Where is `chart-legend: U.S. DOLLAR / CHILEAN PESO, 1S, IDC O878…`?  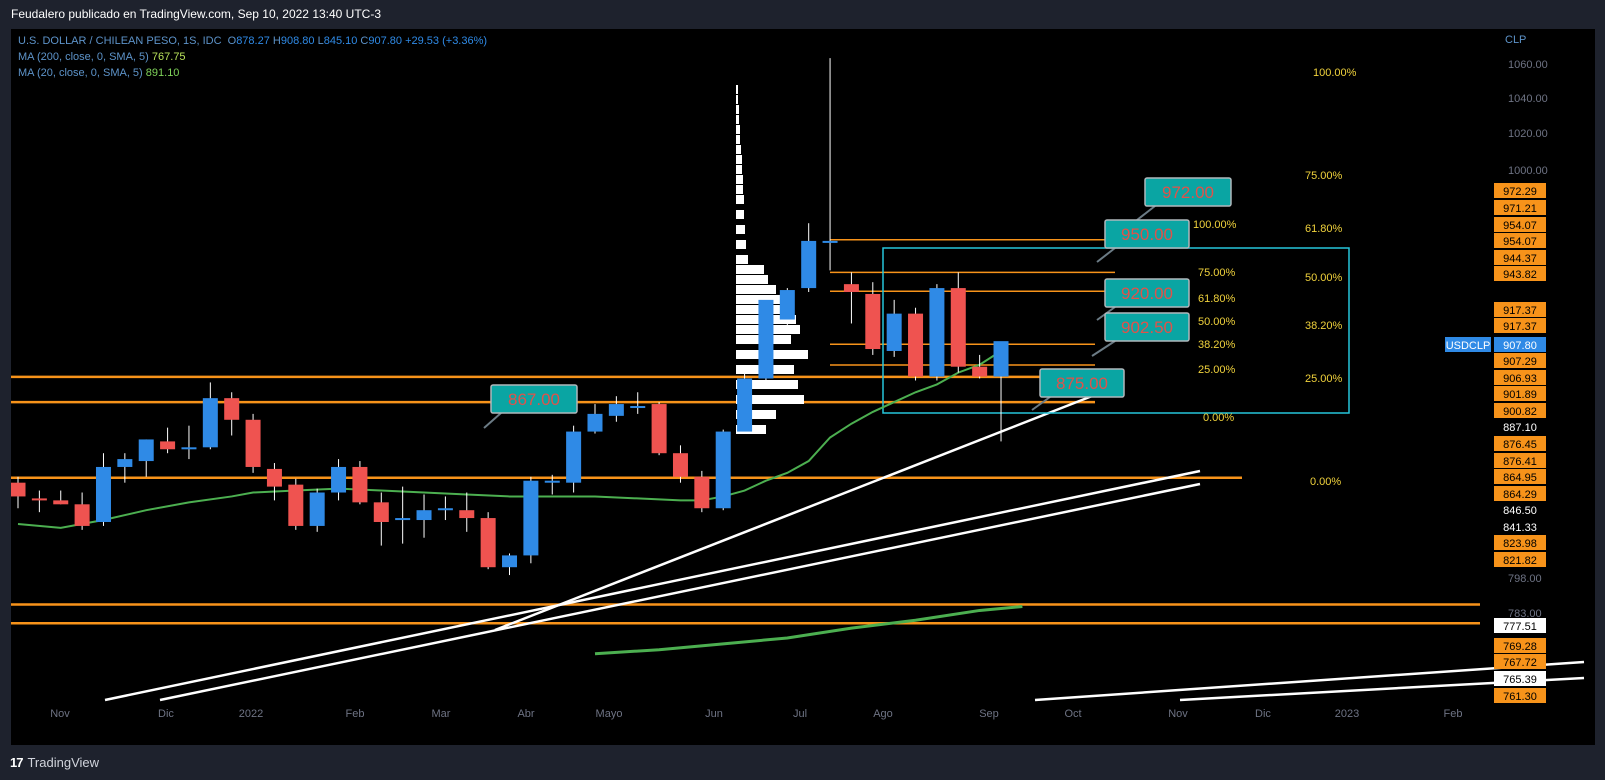 chart-legend: U.S. DOLLAR / CHILEAN PESO, 1S, IDC O878… is located at coordinates (252, 57).